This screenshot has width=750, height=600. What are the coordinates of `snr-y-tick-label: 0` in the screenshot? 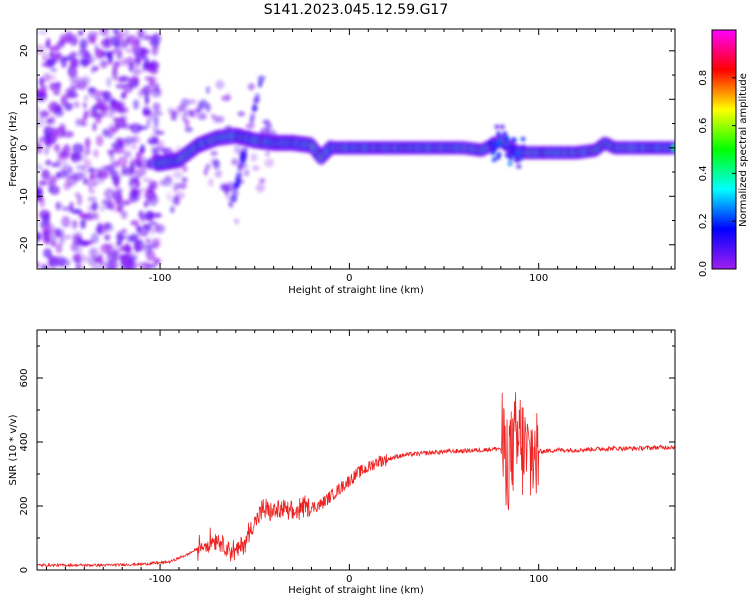 It's located at (24, 570).